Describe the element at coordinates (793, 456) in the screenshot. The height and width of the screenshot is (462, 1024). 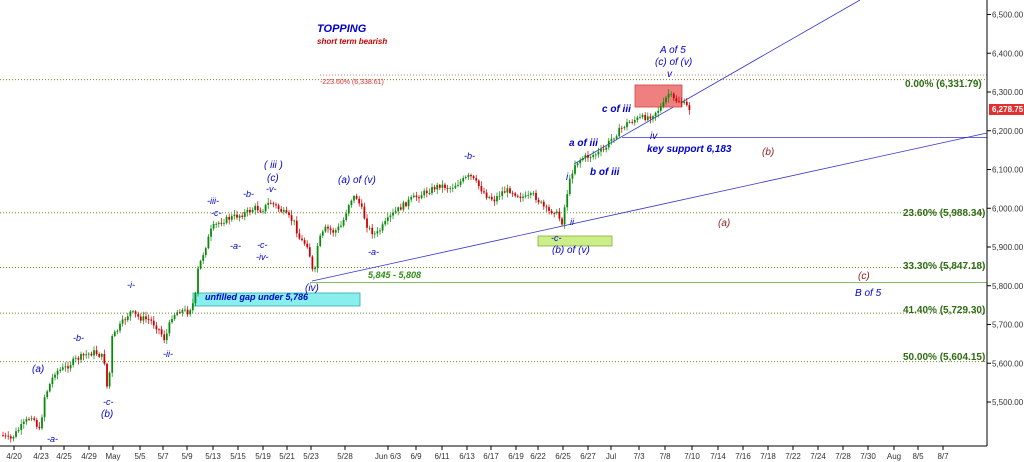
I see `x-tick-label: 7/22` at that location.